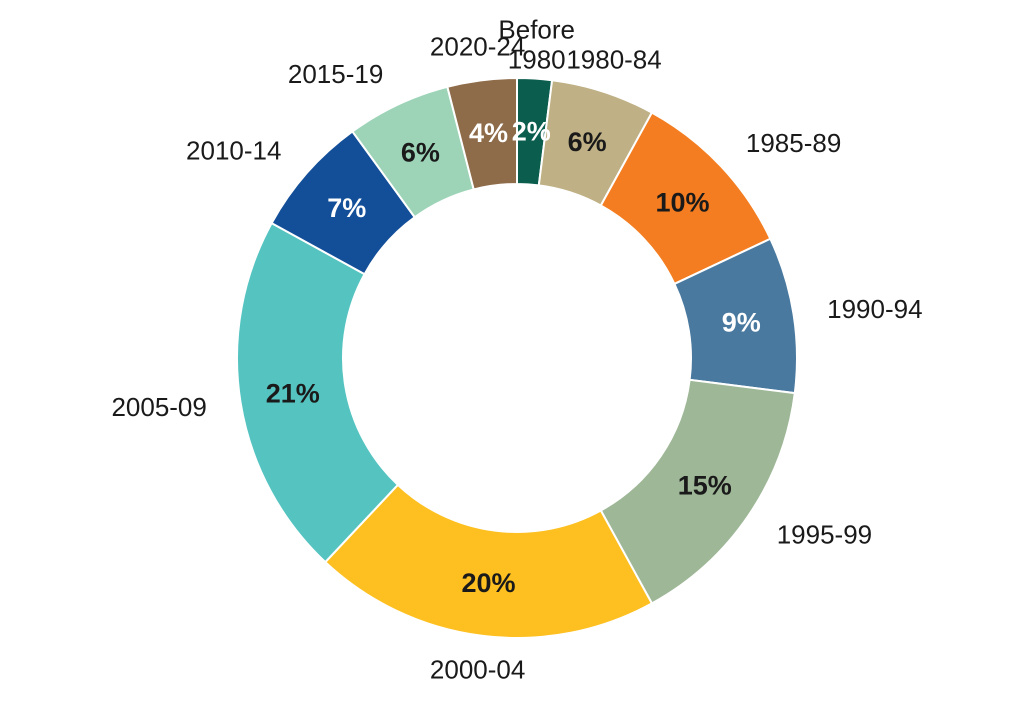 This screenshot has width=1024, height=706. What do you see at coordinates (682, 203) in the screenshot?
I see `value-label-1985-89: 10%` at bounding box center [682, 203].